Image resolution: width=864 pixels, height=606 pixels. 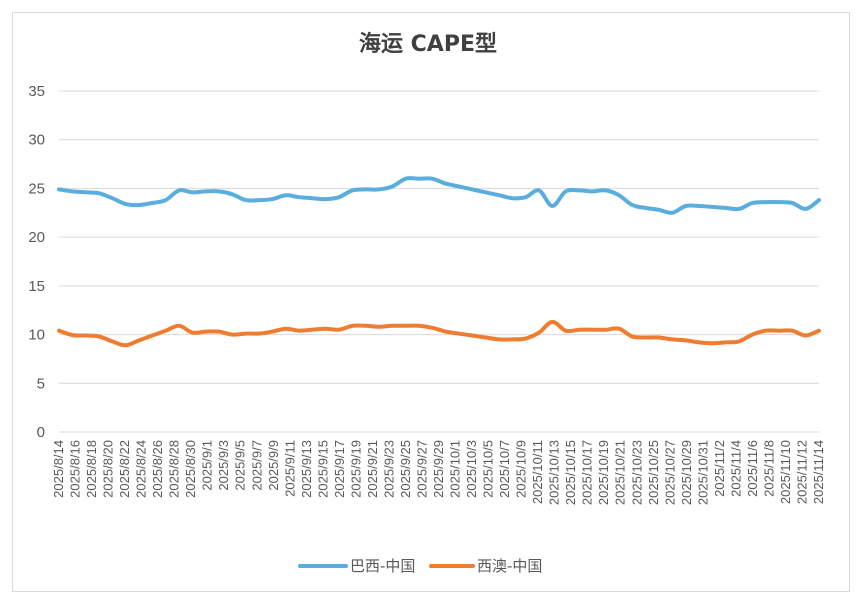 What do you see at coordinates (801, 472) in the screenshot?
I see `x-tick-label: 2025/11/12` at bounding box center [801, 472].